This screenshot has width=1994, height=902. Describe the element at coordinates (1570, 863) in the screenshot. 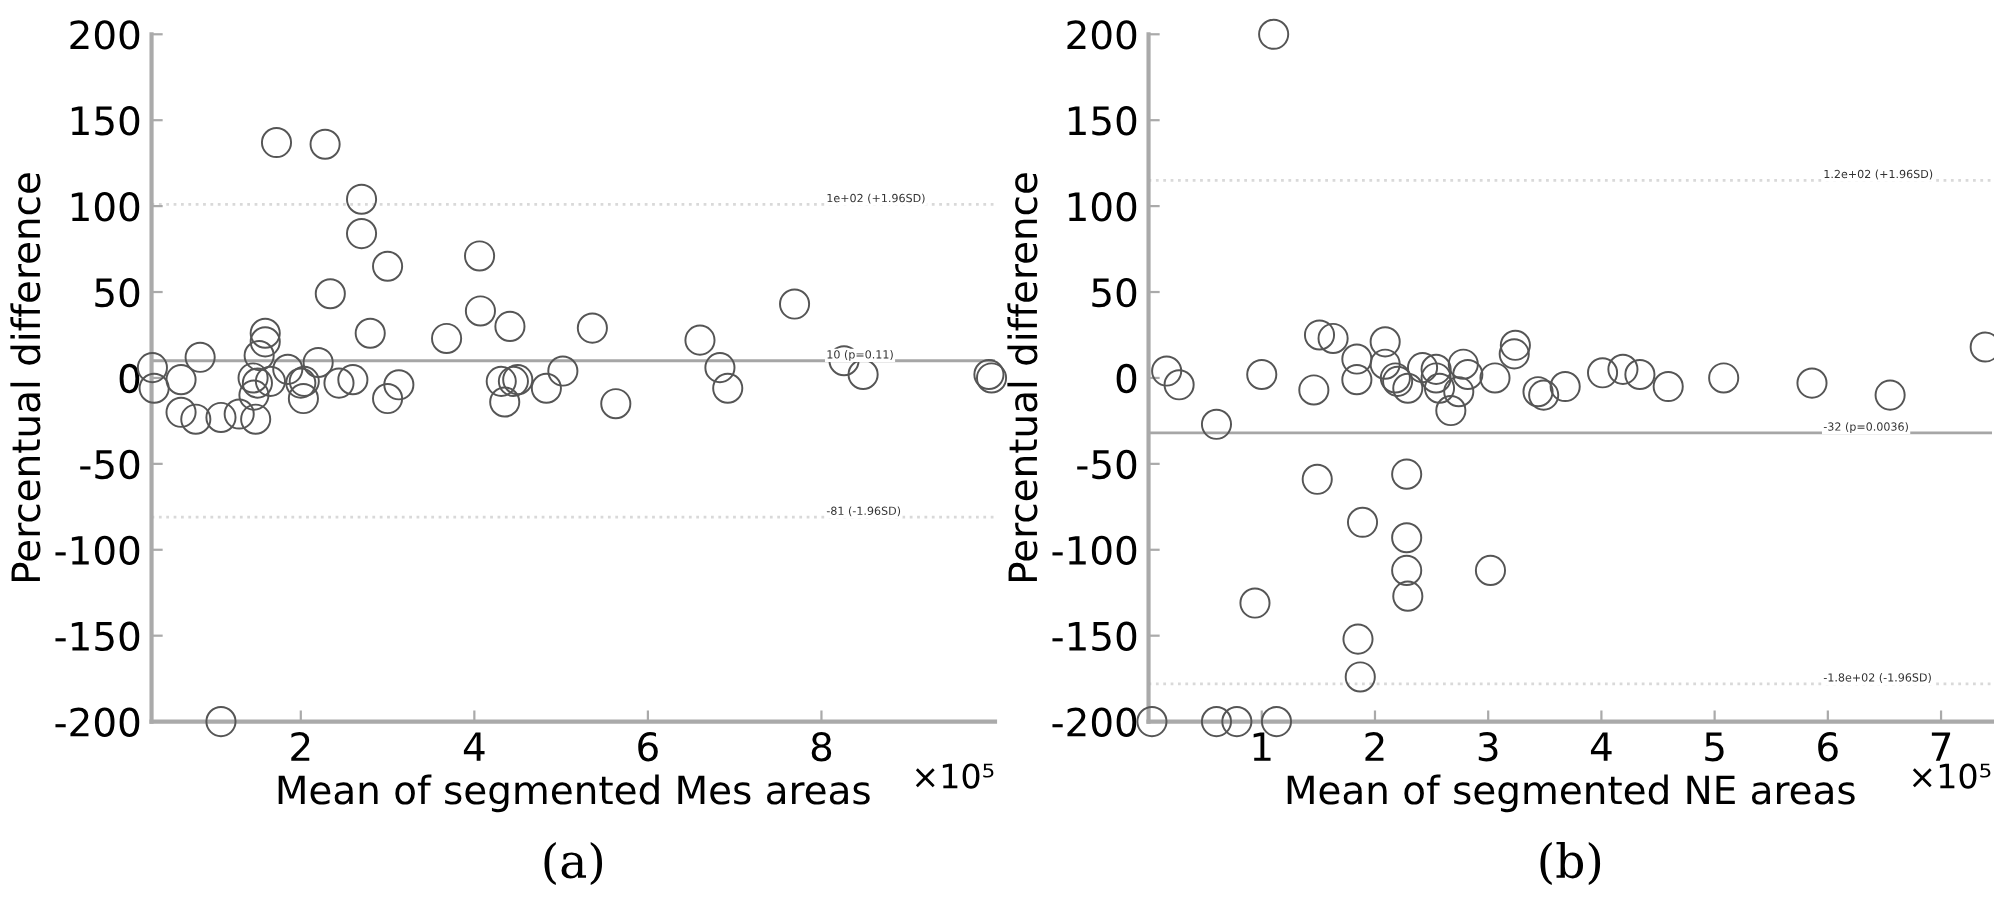

I see `text: (b)` at that location.